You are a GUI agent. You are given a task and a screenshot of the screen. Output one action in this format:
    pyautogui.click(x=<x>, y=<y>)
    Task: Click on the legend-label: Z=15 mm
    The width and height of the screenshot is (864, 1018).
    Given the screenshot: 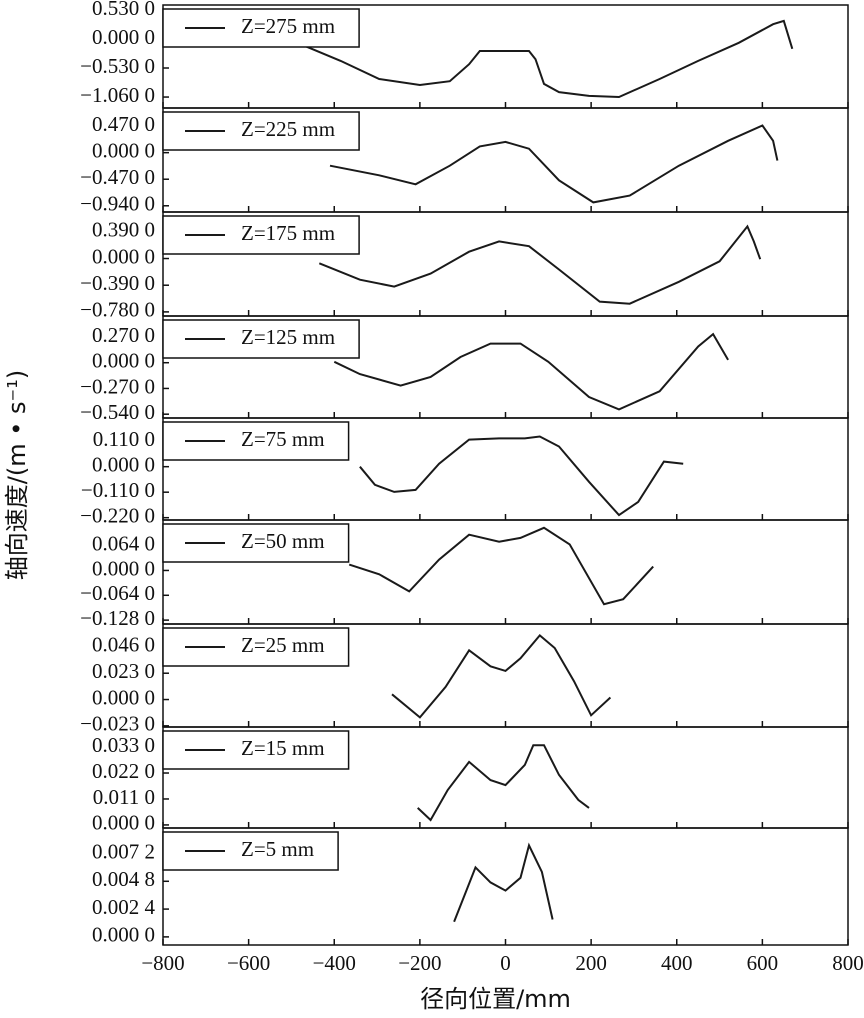 What is the action you would take?
    pyautogui.click(x=283, y=748)
    